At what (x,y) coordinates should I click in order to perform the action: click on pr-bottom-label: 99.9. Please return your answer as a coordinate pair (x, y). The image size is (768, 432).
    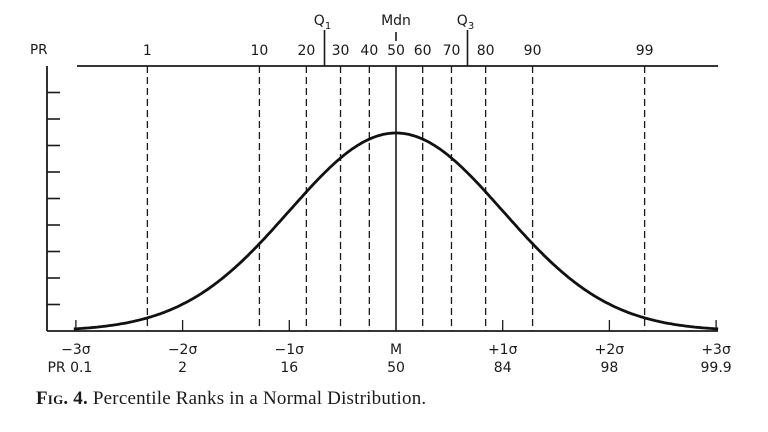
    Looking at the image, I should click on (716, 368).